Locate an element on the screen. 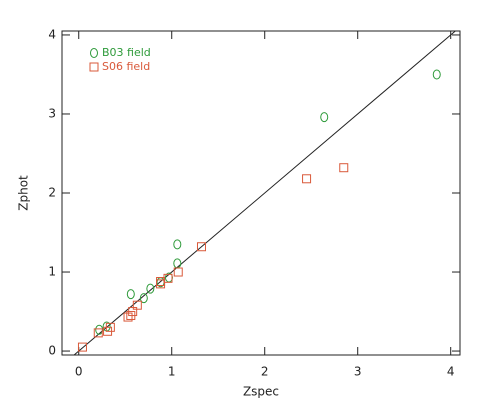 Image resolution: width=480 pixels, height=414 pixels. legend-label: B03 field is located at coordinates (126, 52).